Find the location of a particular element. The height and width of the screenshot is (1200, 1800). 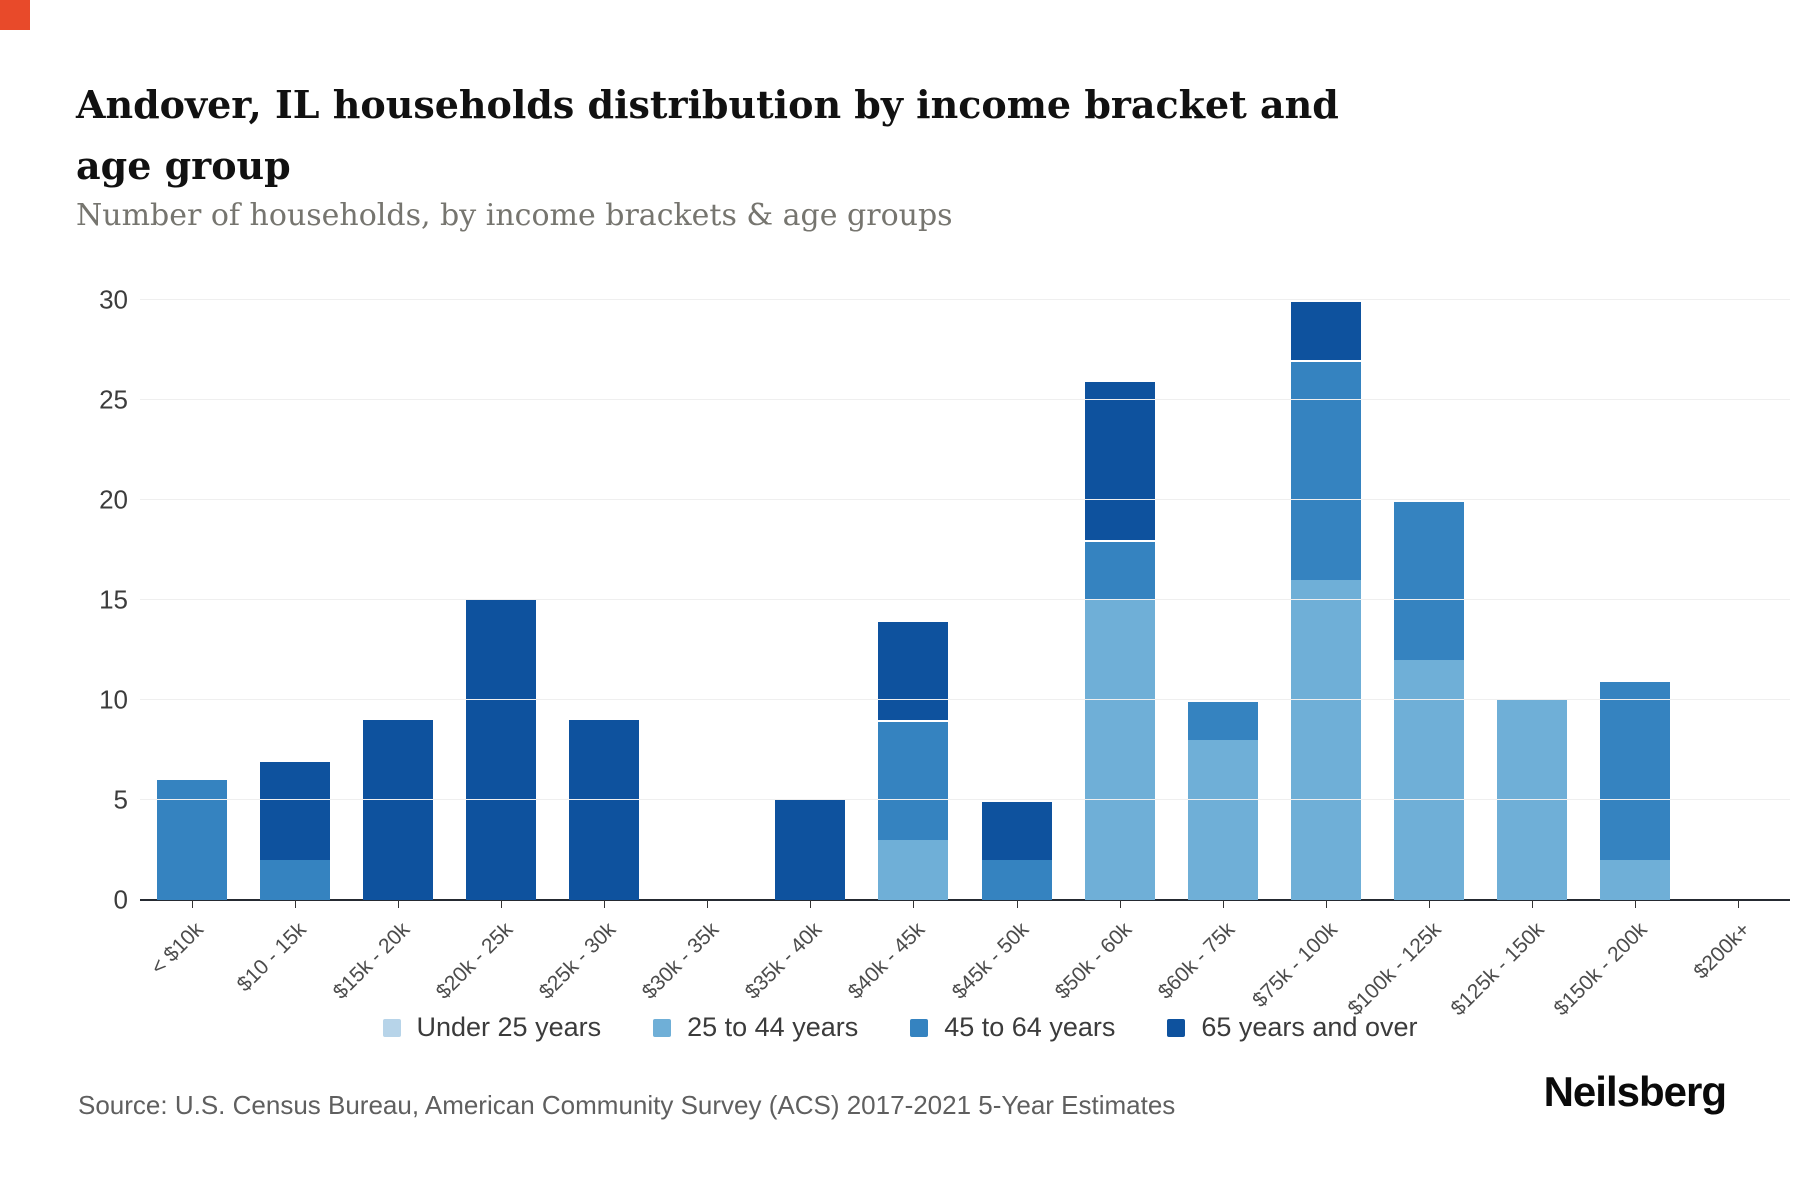

x-tick-label: $40k - 45k is located at coordinates (887, 961).